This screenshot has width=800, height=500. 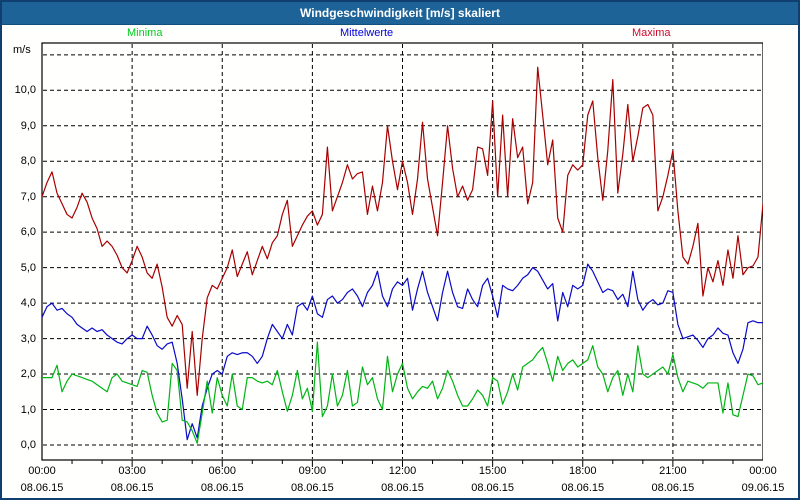 What do you see at coordinates (673, 471) in the screenshot?
I see `x-tick-time: 21:00` at bounding box center [673, 471].